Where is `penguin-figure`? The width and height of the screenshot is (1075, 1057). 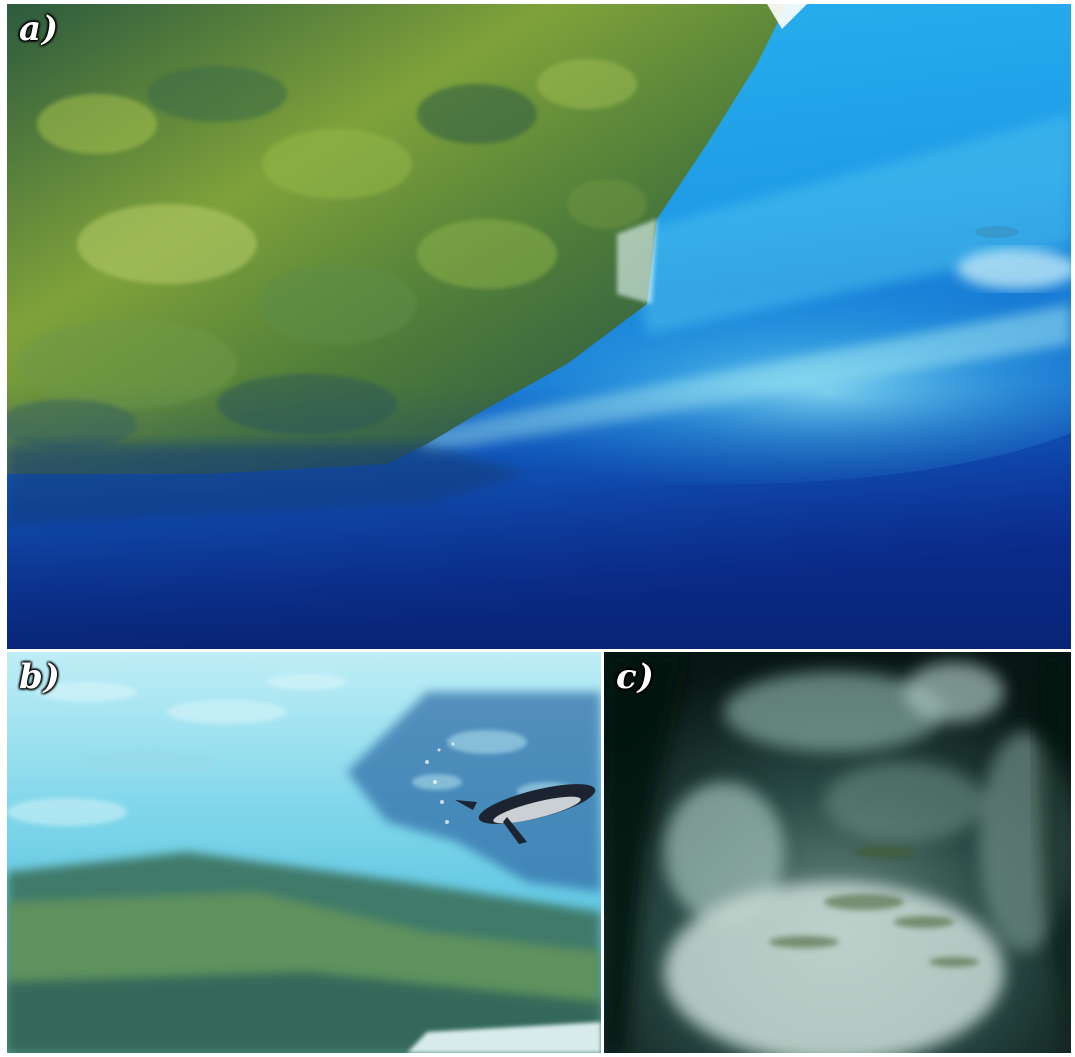
penguin-figure is located at coordinates (525, 814).